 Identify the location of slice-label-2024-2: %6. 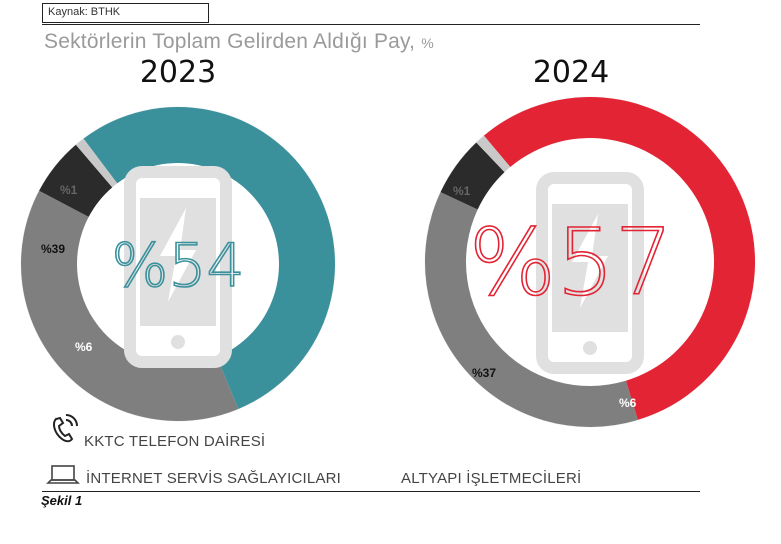
(628, 403).